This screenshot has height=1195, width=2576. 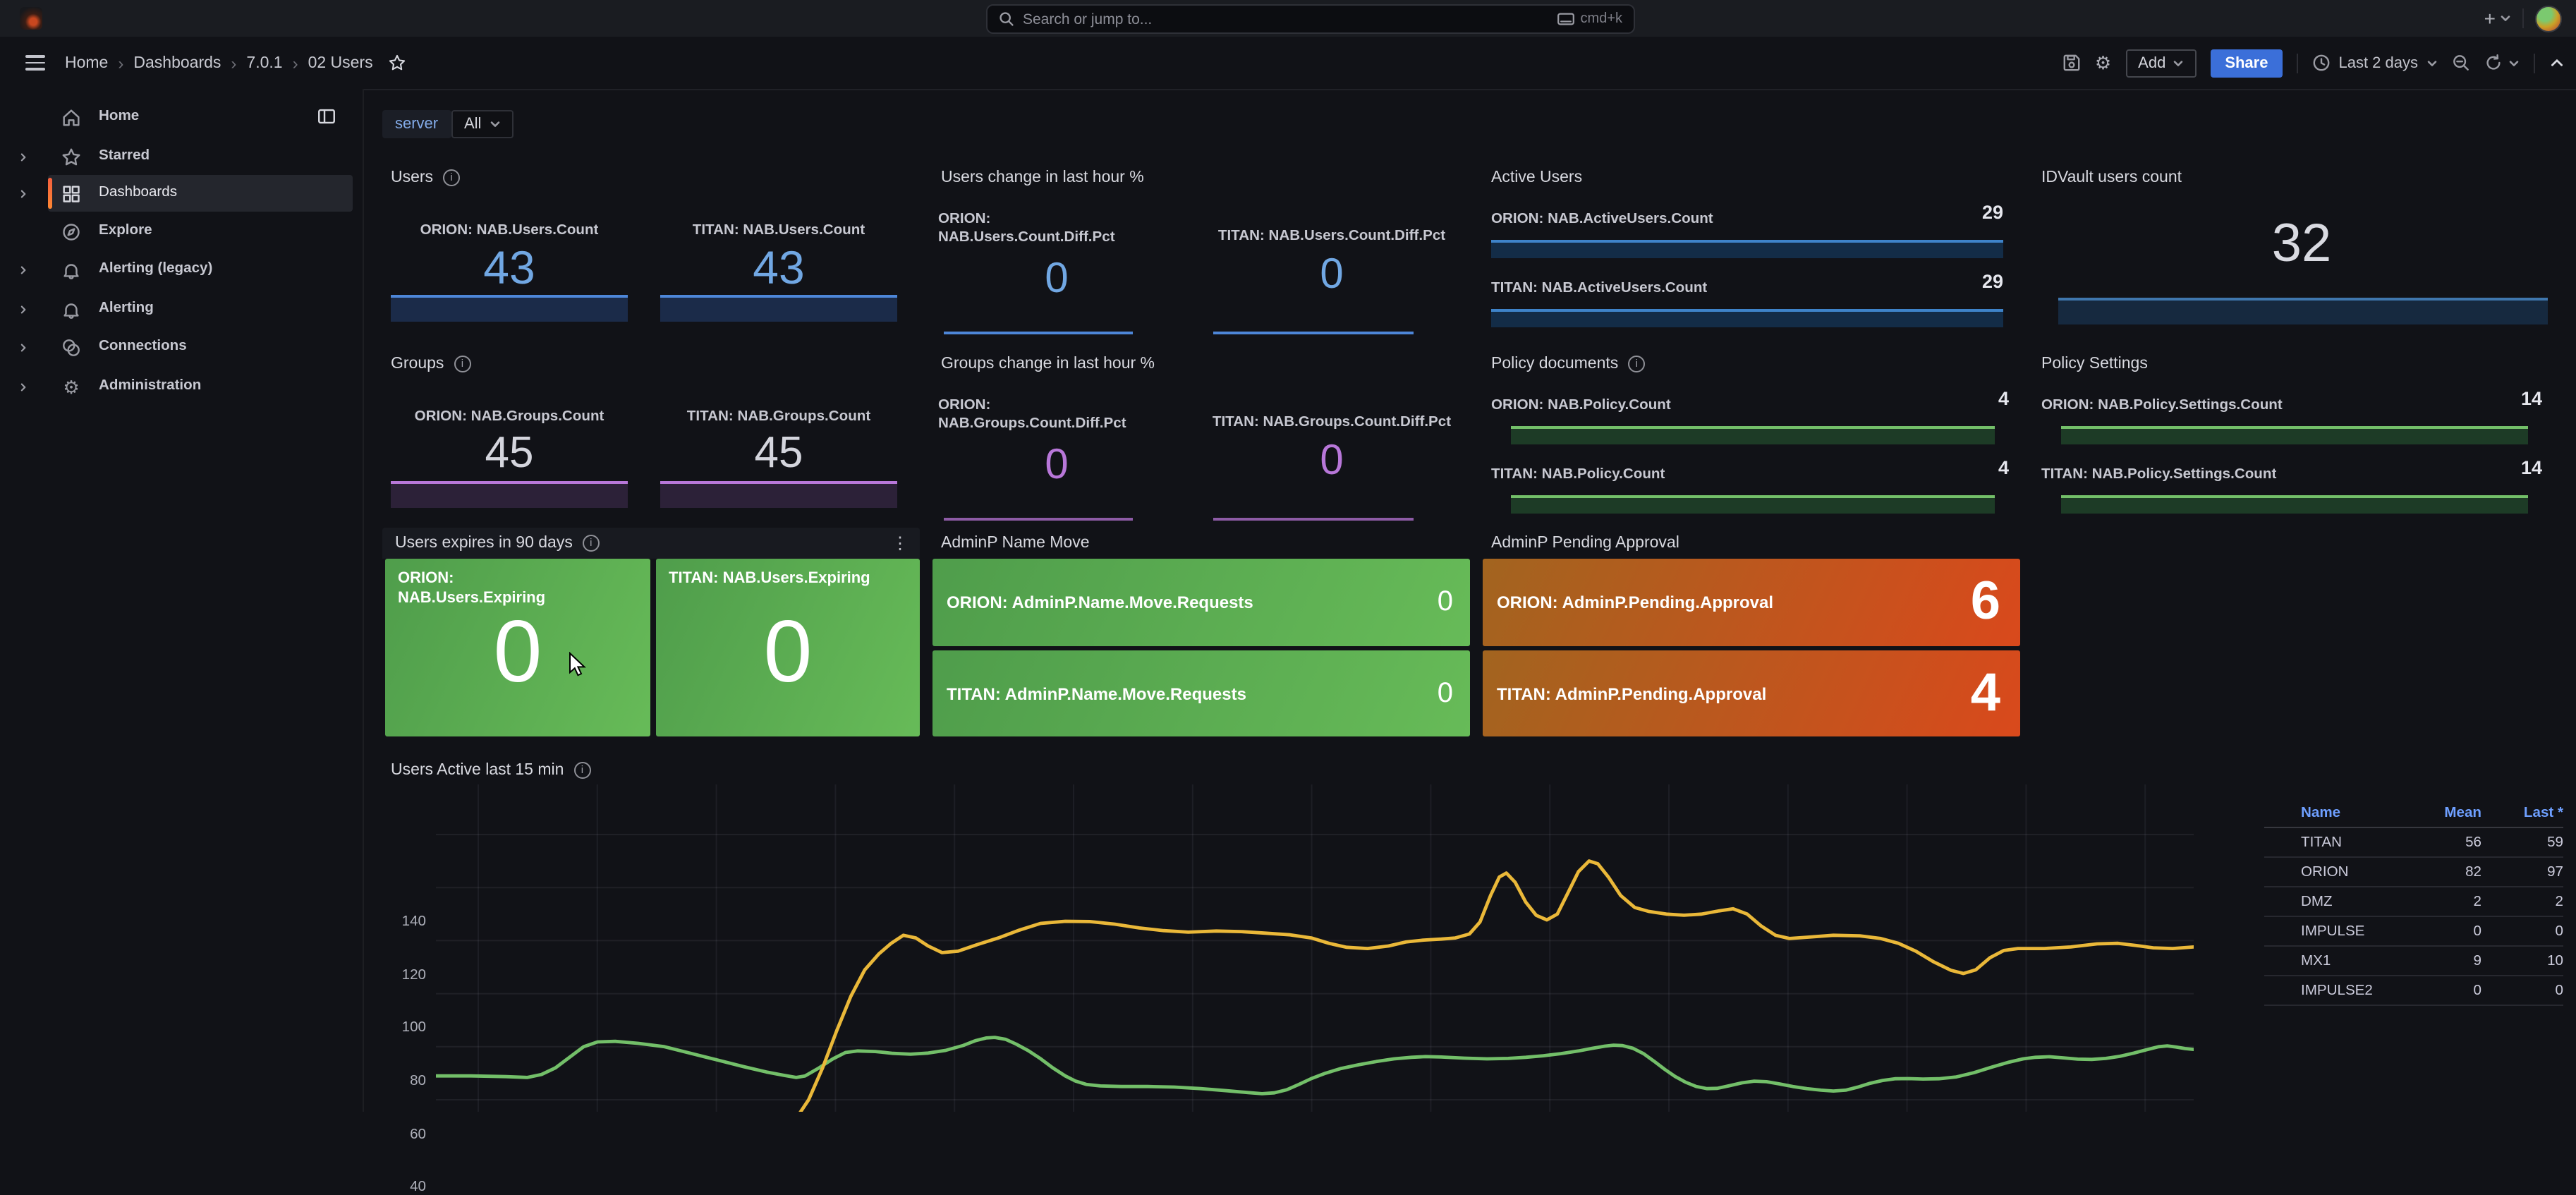 I want to click on breadcrumb-home: Home, so click(x=87, y=62).